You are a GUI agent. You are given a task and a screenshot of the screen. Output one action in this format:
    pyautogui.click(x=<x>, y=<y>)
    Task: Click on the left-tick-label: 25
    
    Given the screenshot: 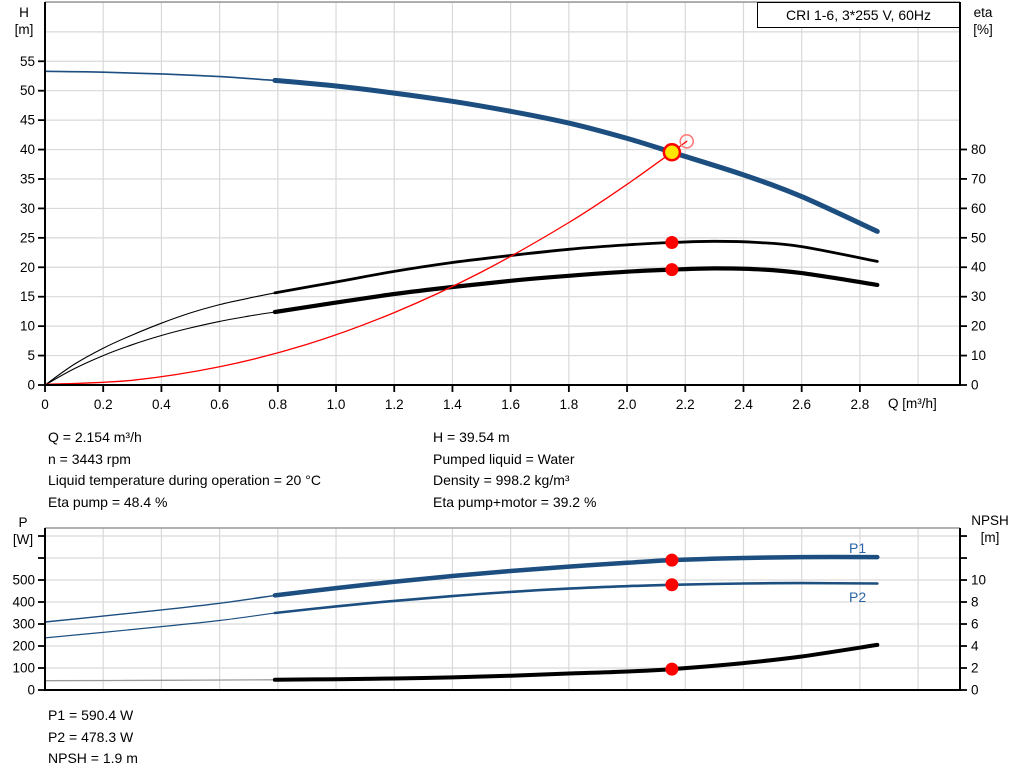 What is the action you would take?
    pyautogui.click(x=27, y=237)
    